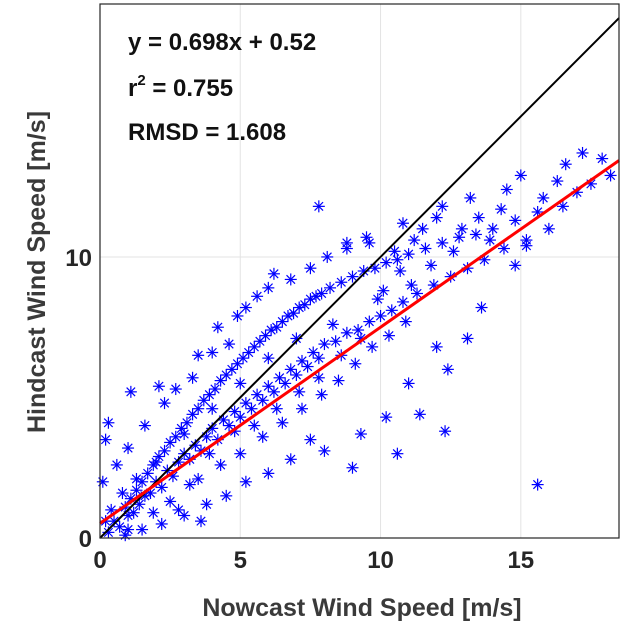  What do you see at coordinates (361, 608) in the screenshot?
I see `x-axis-title: Nowcast Wind Speed [m/s]` at bounding box center [361, 608].